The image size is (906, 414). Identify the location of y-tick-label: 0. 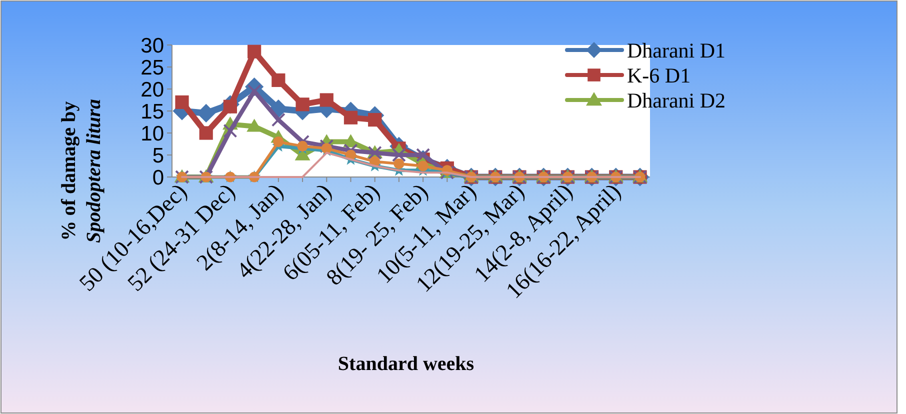
(158, 178).